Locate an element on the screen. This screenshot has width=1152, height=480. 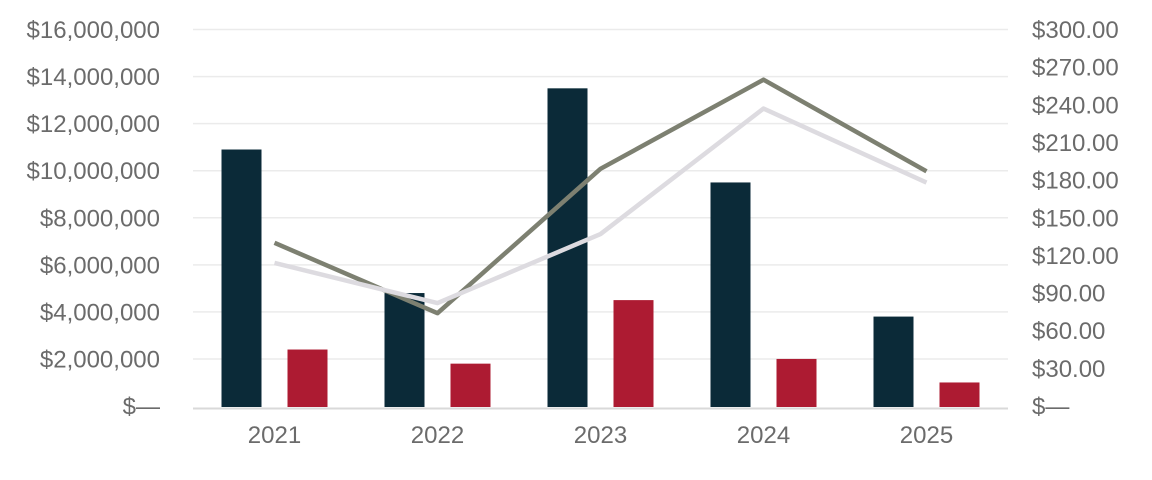
x-axis-labels: 2021 2022 2023 2024 2025 is located at coordinates (600, 435).